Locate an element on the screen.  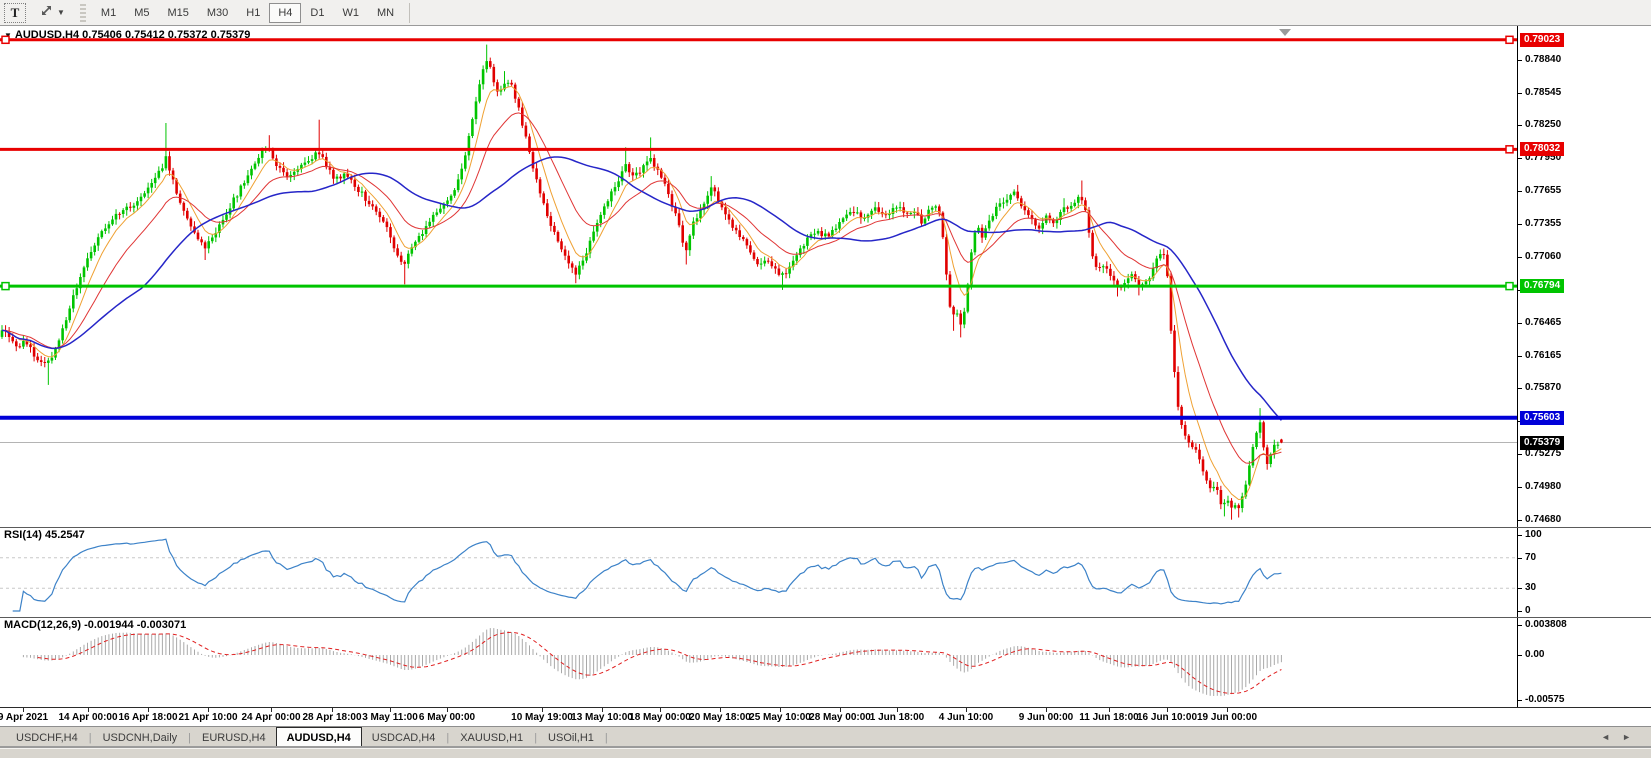
time-axis-label: 16 Apr 18:00 is located at coordinates (148, 717).